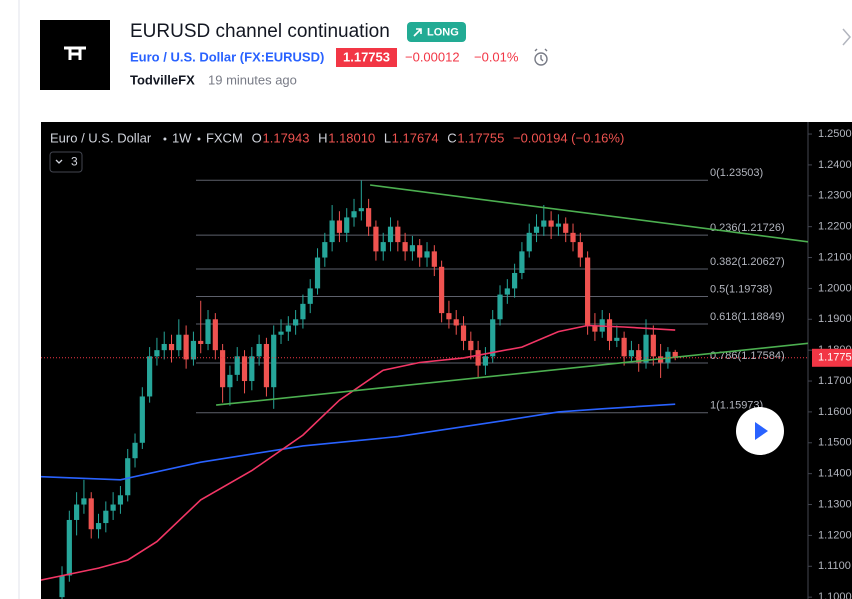 The height and width of the screenshot is (599, 852). Describe the element at coordinates (568, 137) in the screenshot. I see `legend-change: −0.00194 (−0.16%)` at that location.